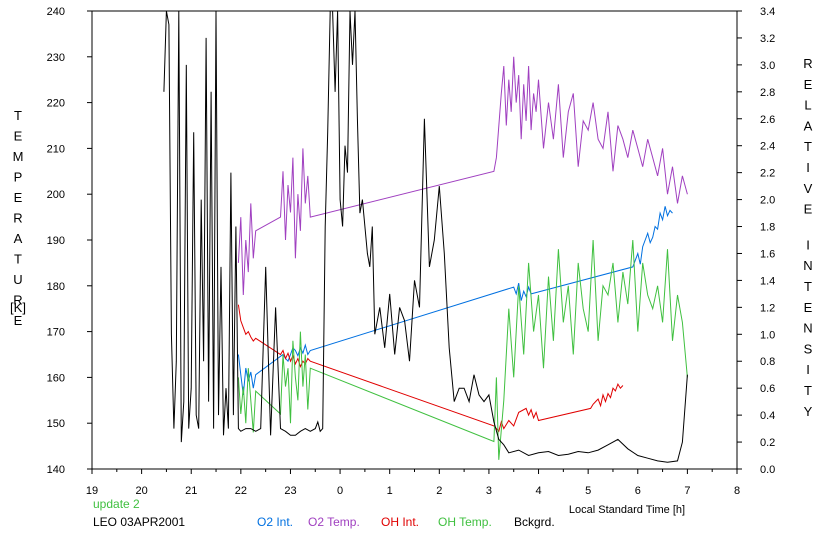  I want to click on legend-entry-bckgrd: Bckgrd., so click(534, 522).